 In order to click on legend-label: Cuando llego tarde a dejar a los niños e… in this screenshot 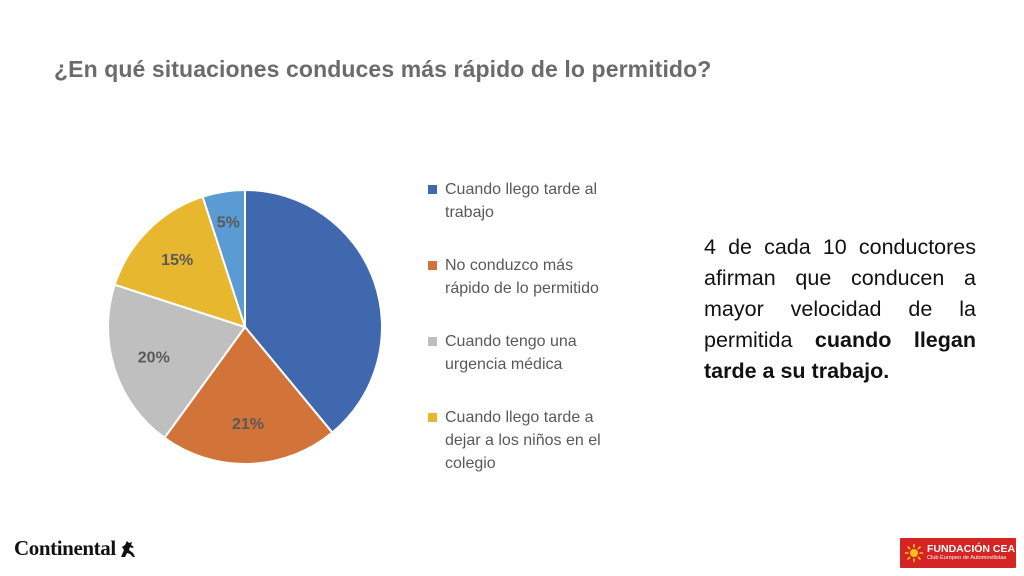, I will do `click(523, 440)`.